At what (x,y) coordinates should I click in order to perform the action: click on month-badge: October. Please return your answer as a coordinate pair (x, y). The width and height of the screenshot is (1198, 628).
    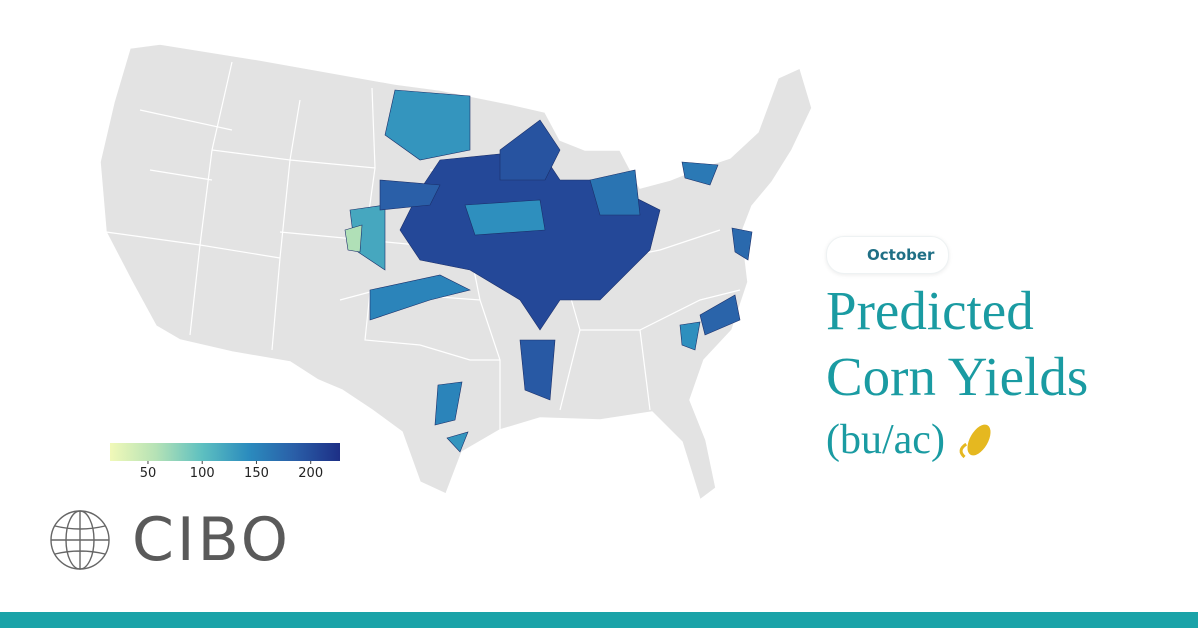
    Looking at the image, I should click on (888, 255).